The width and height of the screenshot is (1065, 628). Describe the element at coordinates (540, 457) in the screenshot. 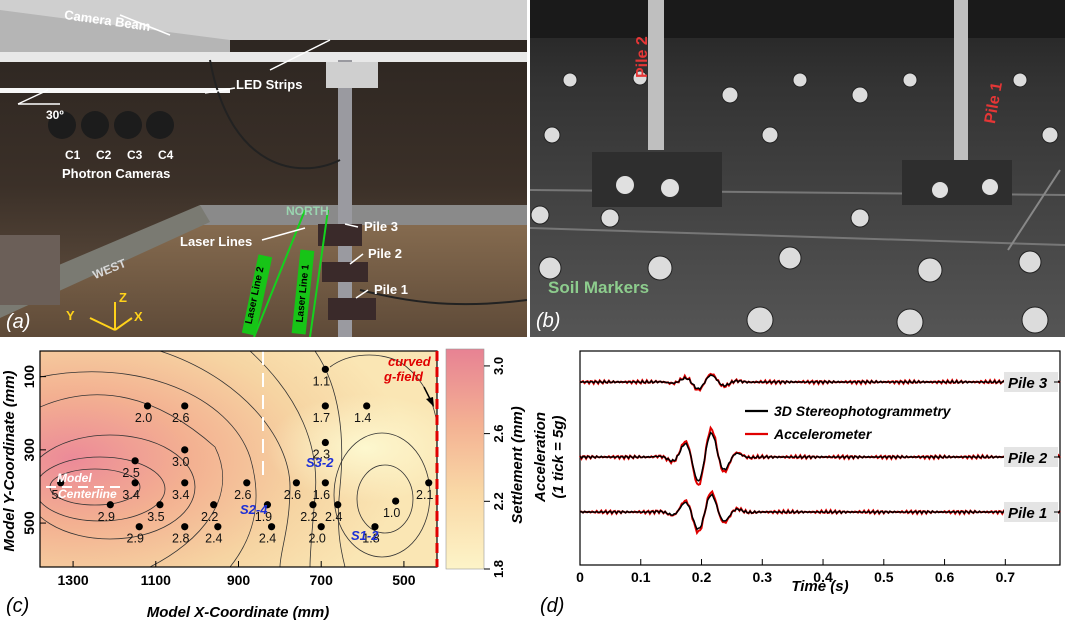

I see `d-ylabel-line1: Acceleration` at that location.